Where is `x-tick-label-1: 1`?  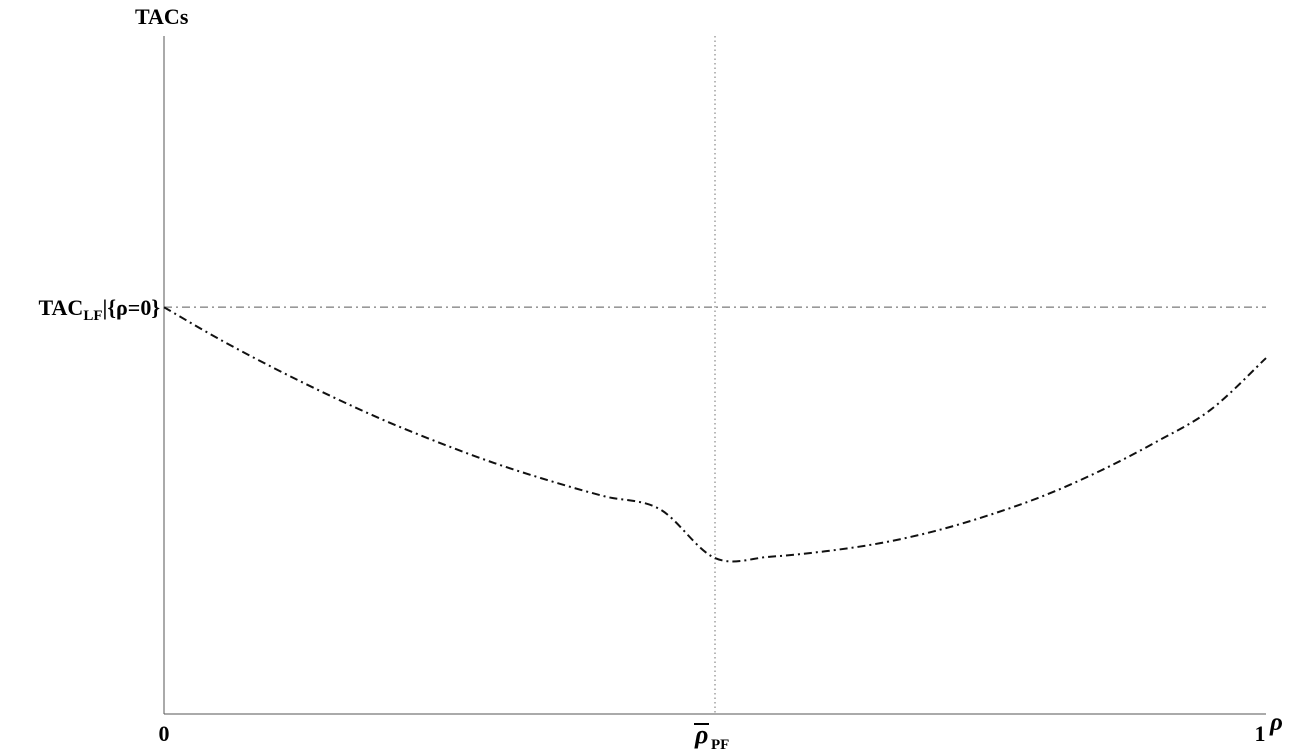 x-tick-label-1: 1 is located at coordinates (1260, 733).